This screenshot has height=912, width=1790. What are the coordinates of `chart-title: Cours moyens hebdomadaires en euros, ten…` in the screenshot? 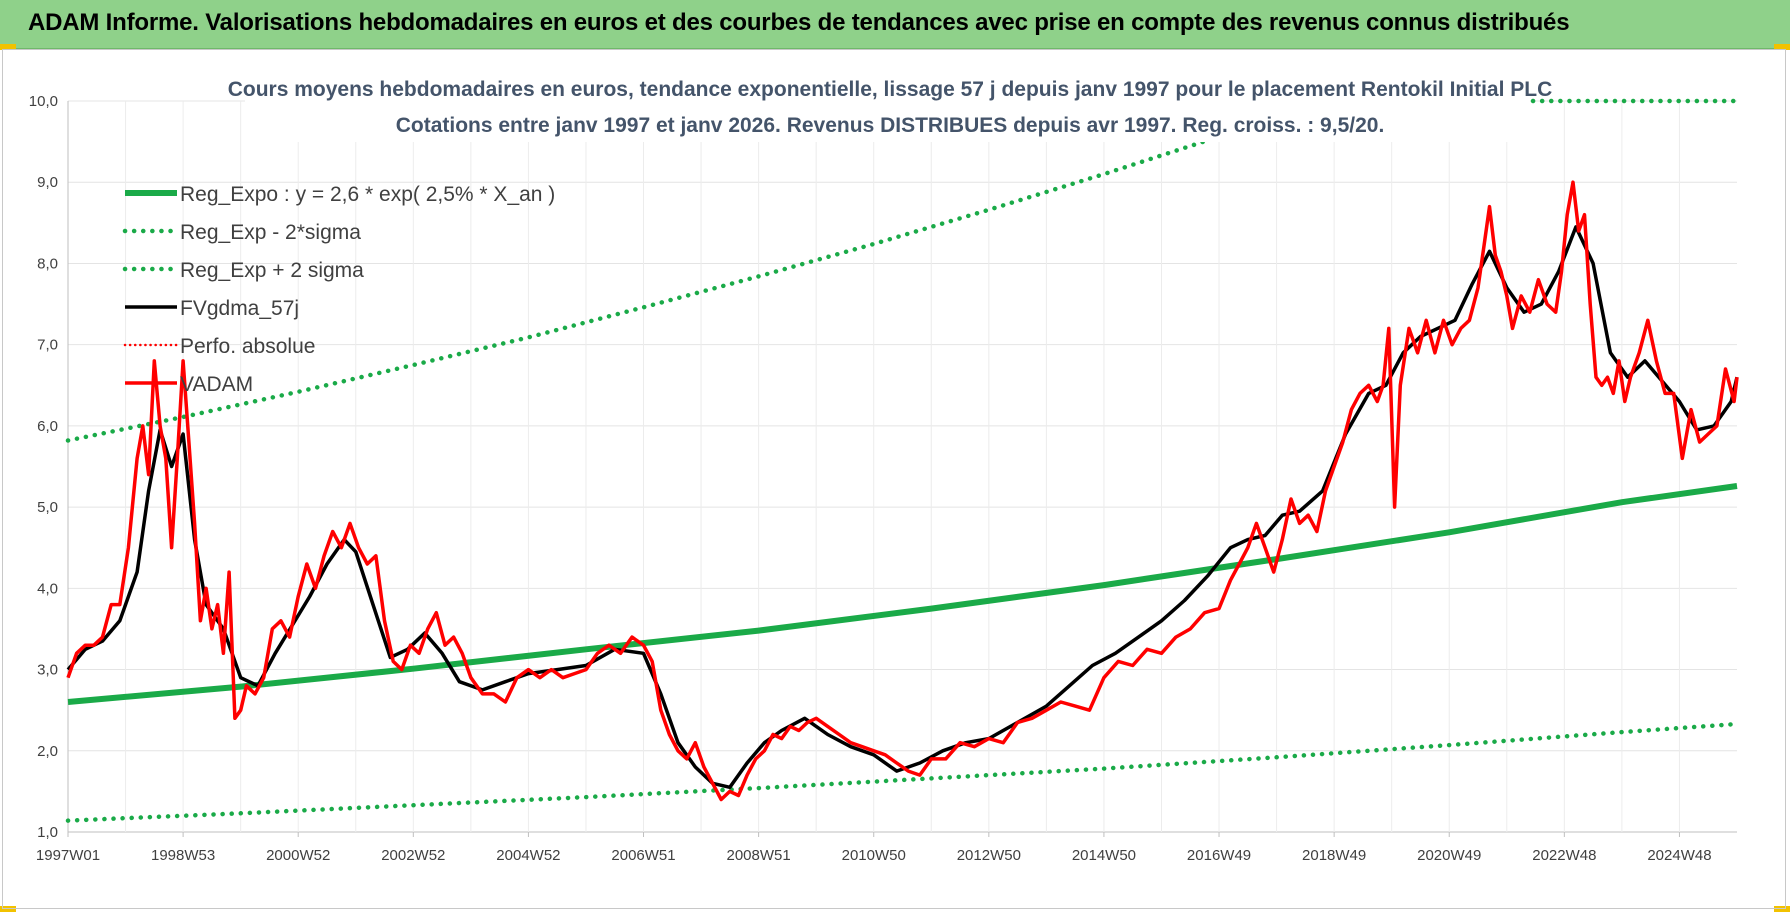 It's located at (890, 89).